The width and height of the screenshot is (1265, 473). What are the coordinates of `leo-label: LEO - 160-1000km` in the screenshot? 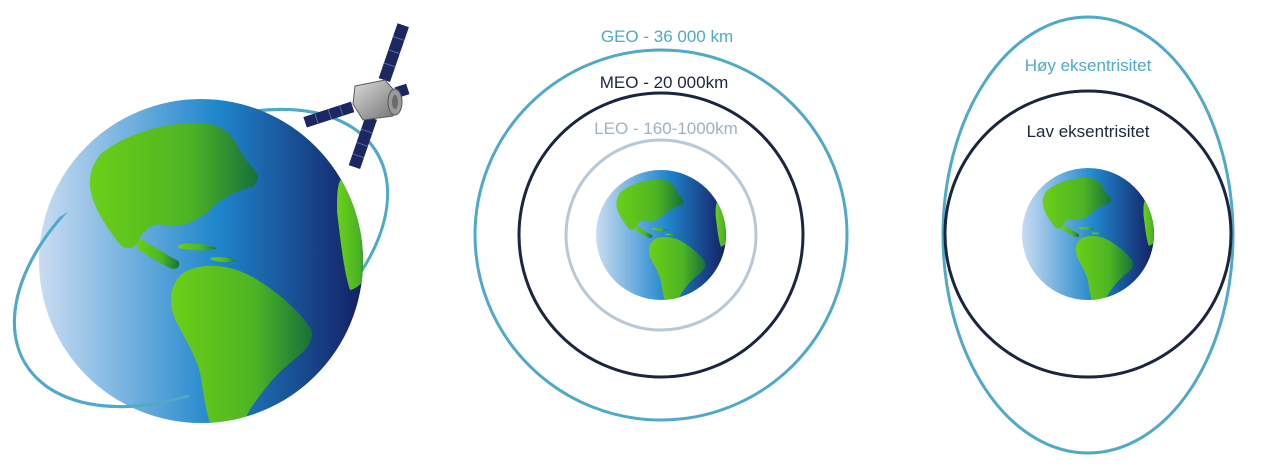 It's located at (666, 128).